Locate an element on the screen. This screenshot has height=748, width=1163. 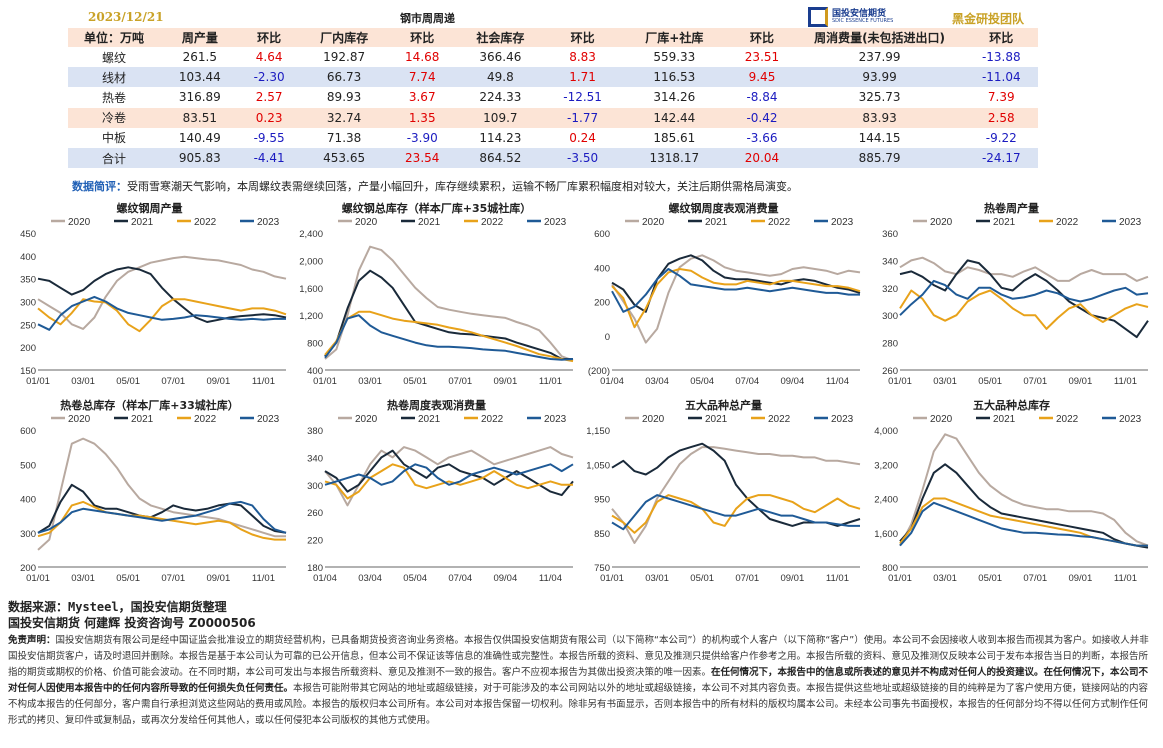
row-label: 热卷 is located at coordinates (114, 97).